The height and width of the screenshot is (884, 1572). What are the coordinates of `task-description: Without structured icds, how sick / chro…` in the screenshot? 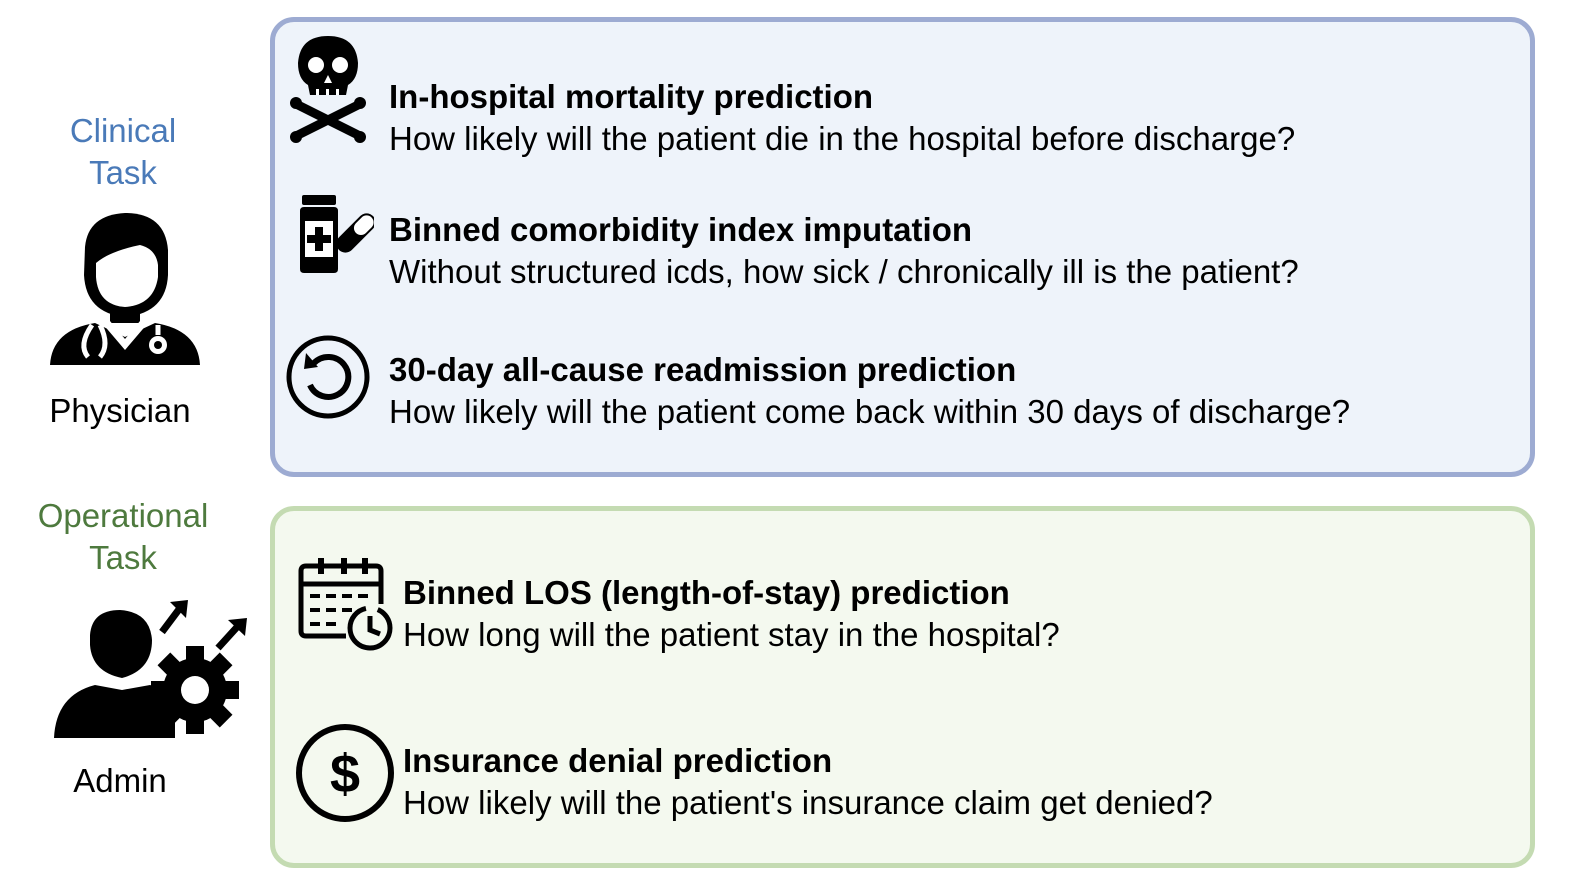 It's located at (844, 271).